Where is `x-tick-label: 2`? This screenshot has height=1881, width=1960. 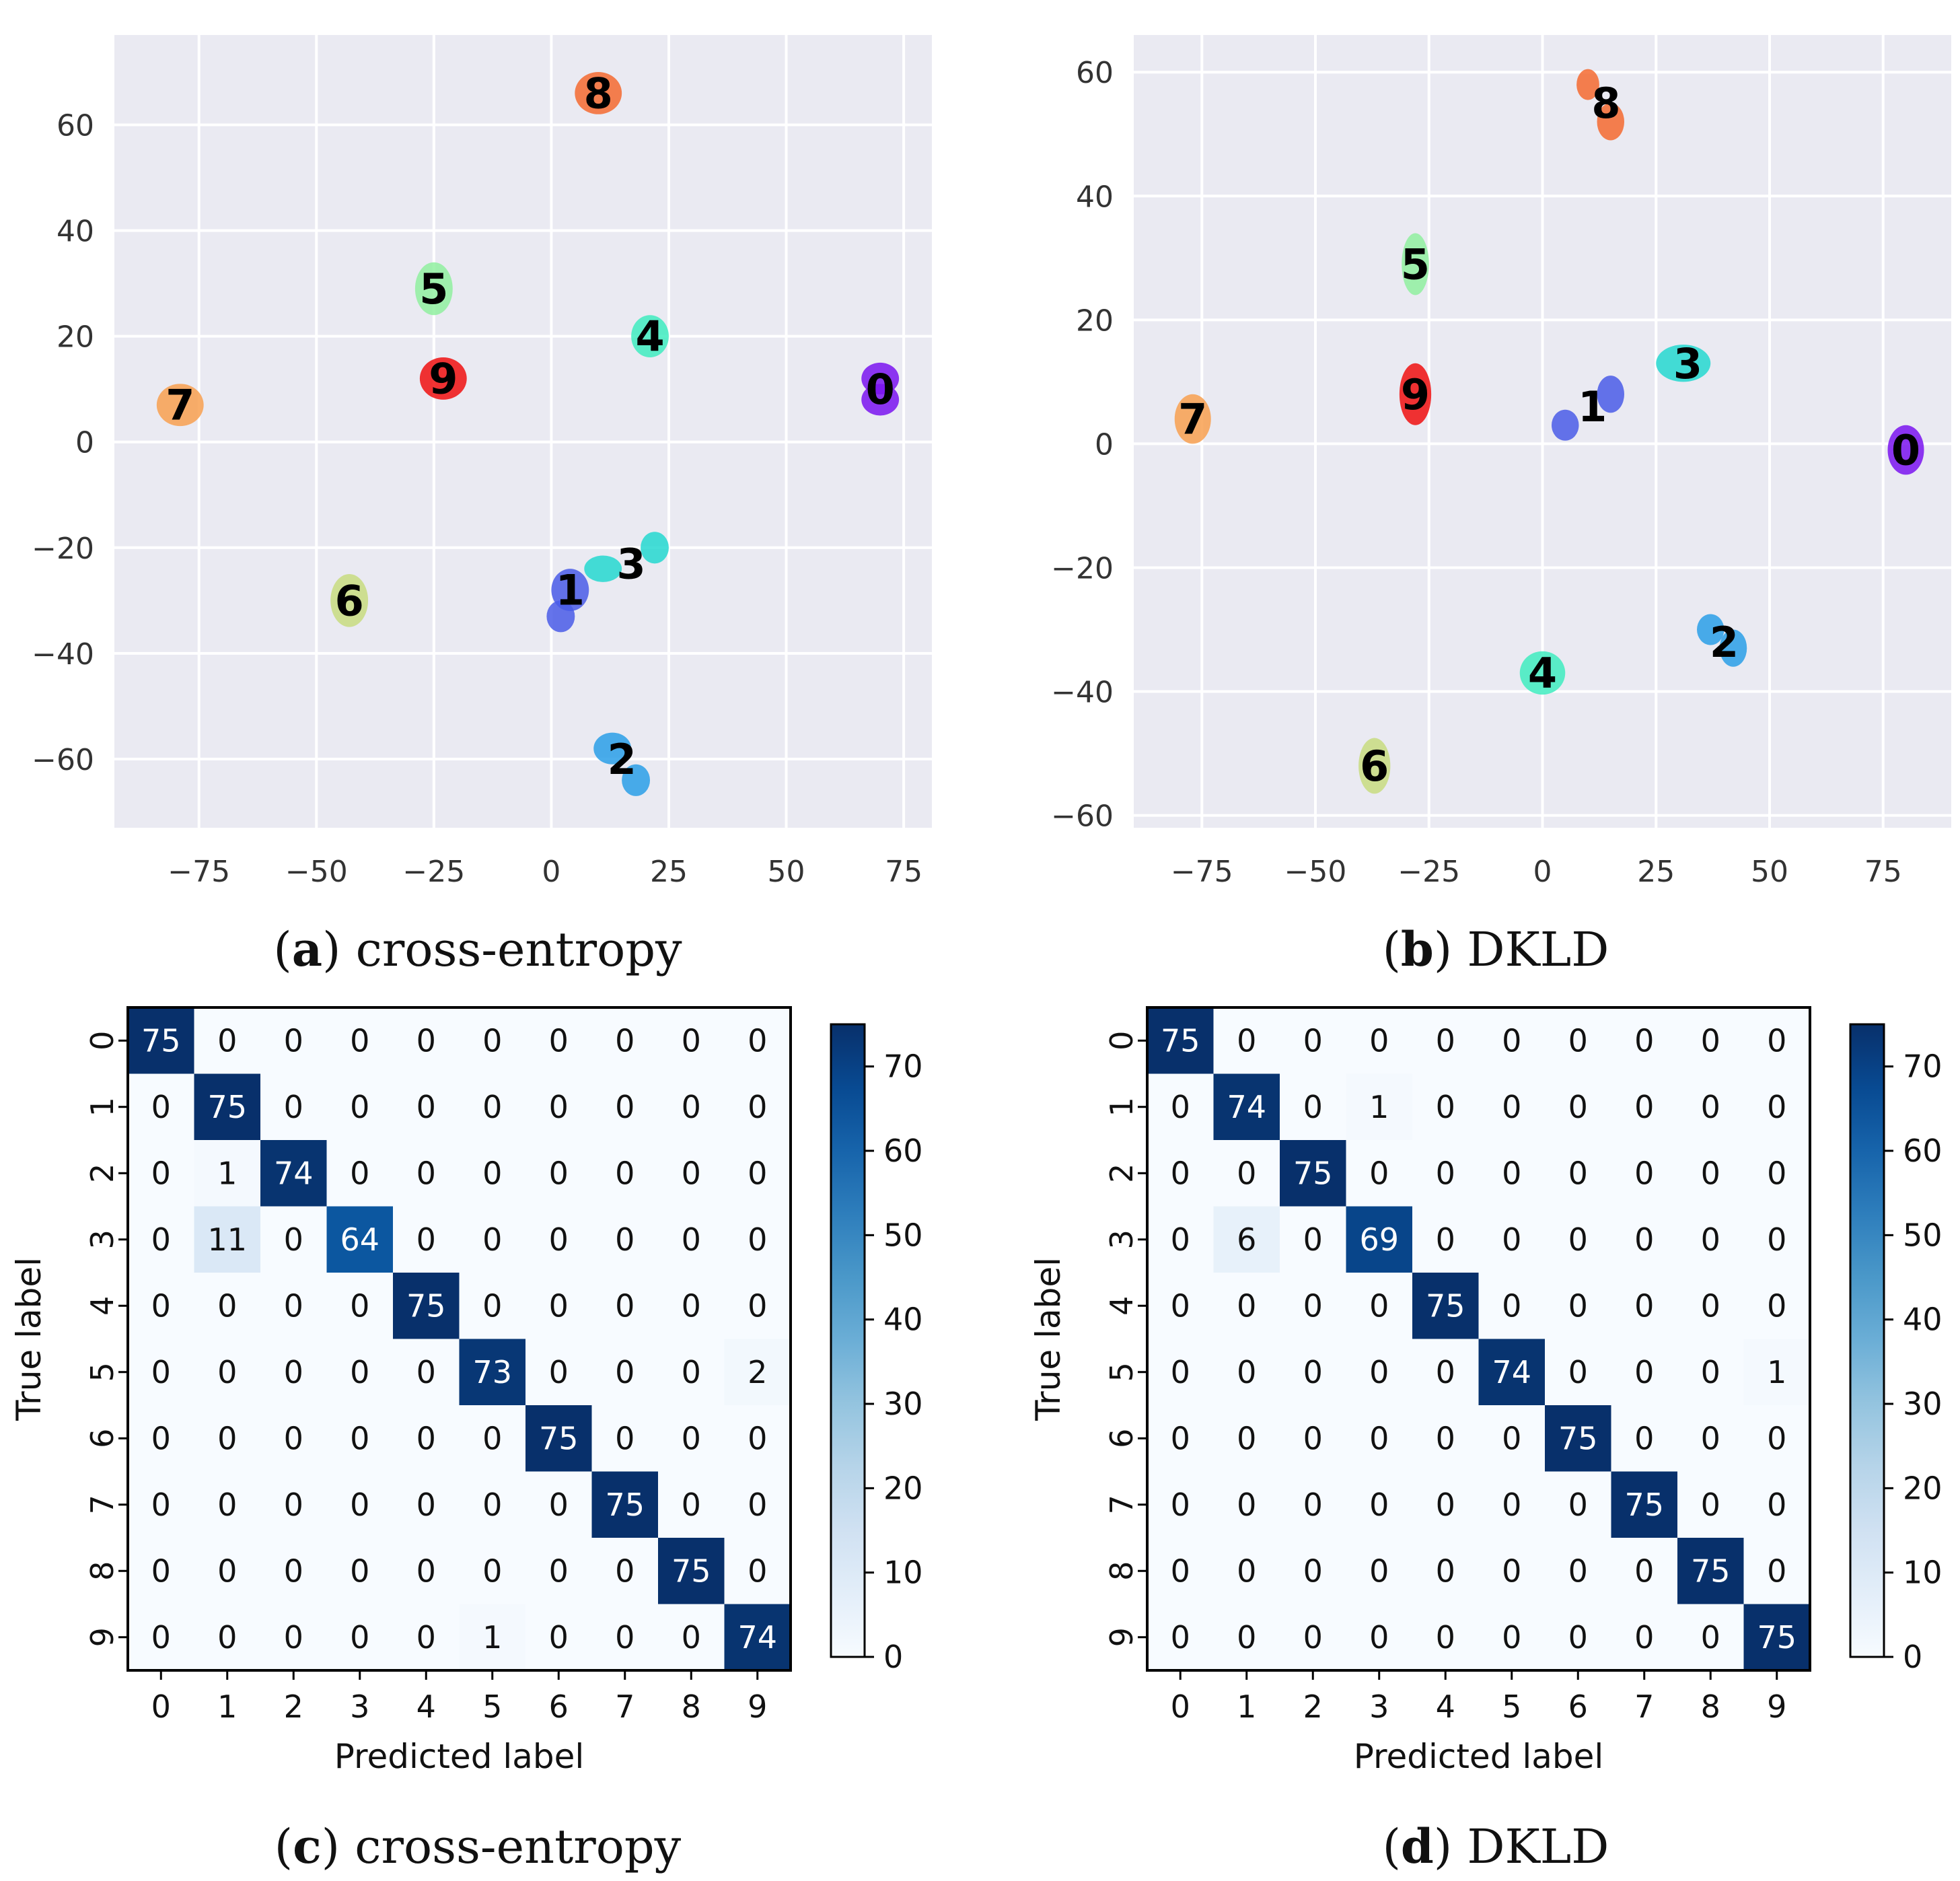 x-tick-label: 2 is located at coordinates (293, 1707).